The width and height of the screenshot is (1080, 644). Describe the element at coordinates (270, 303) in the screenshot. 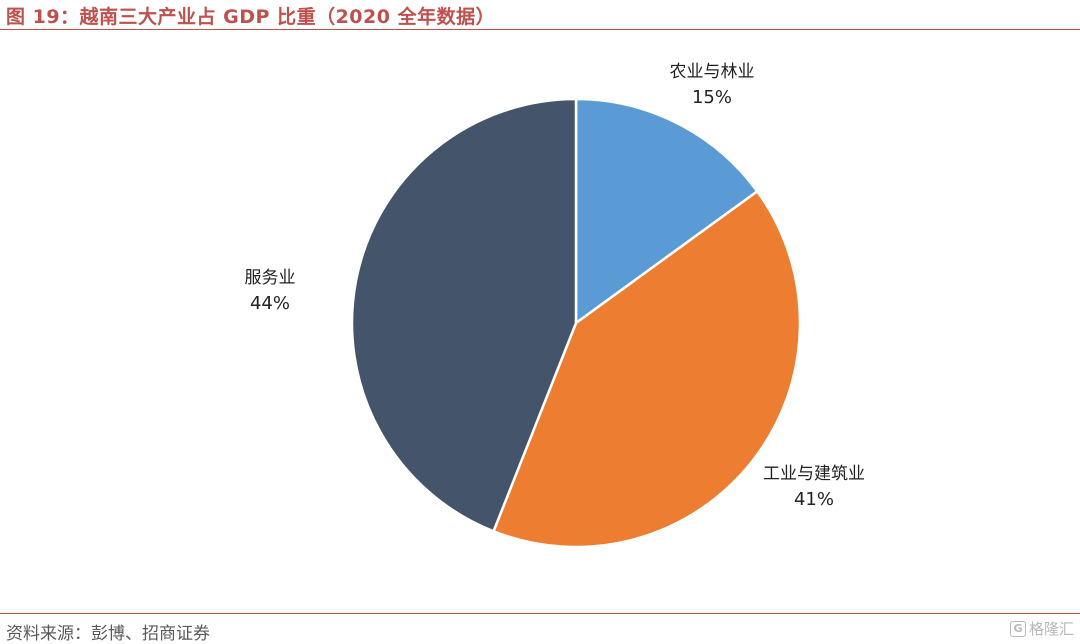

I see `slice-value-services: 44%` at that location.